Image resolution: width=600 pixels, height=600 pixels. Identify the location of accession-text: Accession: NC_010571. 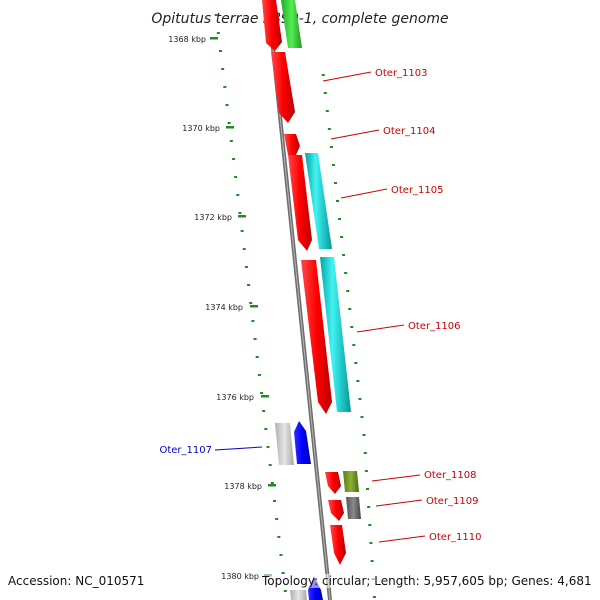
(76, 581).